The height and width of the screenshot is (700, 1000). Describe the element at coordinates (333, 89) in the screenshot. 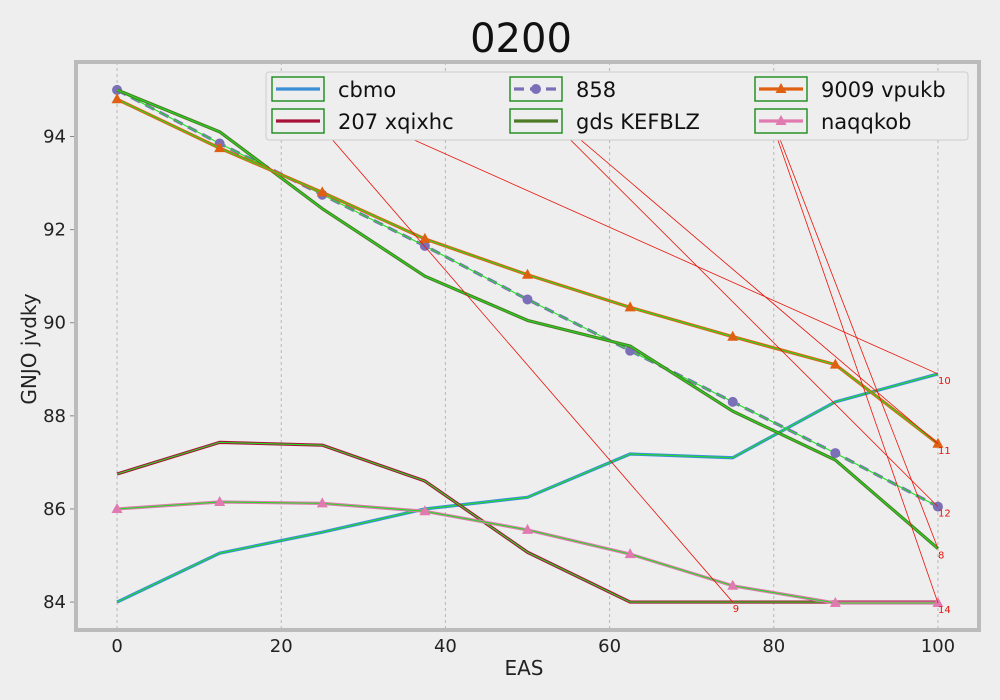

I see `legend-item: cbmo` at that location.